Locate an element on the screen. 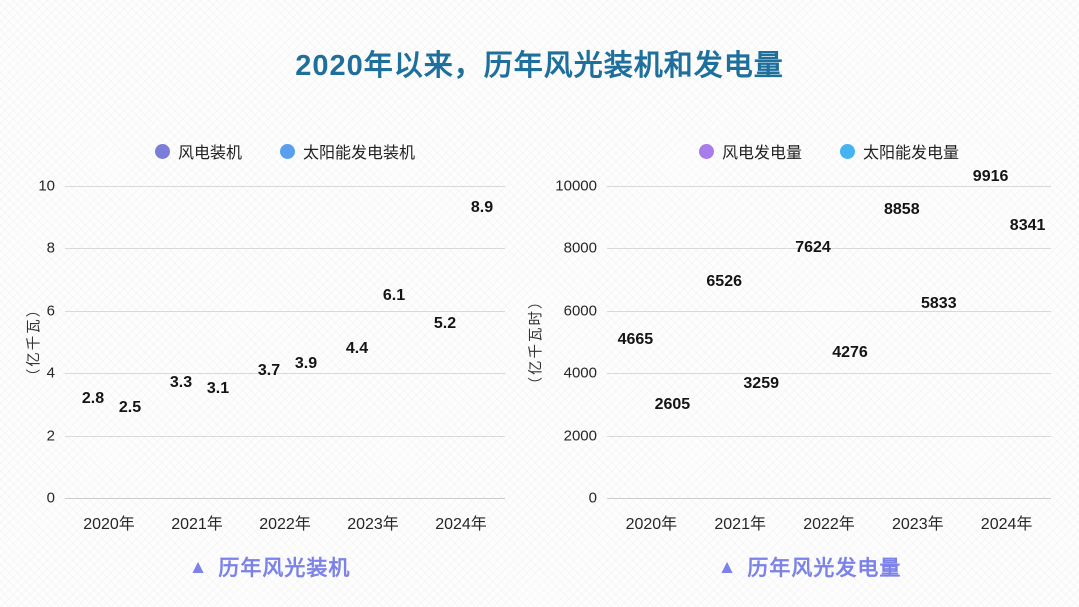  y-tick-label: 10 is located at coordinates (46, 186).